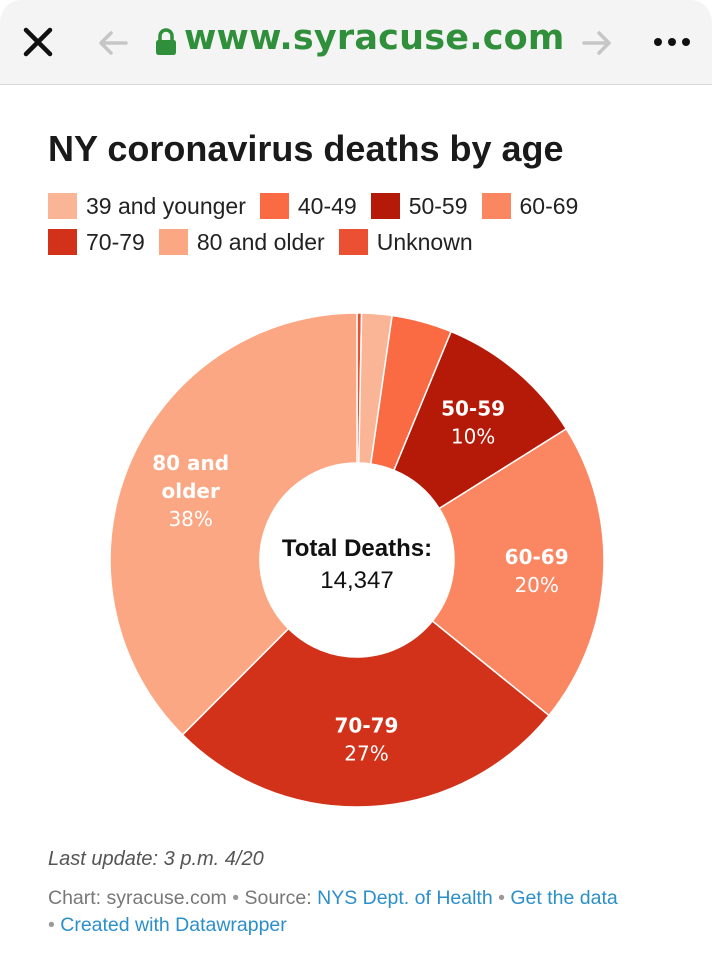 Image resolution: width=712 pixels, height=960 pixels. I want to click on legend-item: 80 and older, so click(241, 241).